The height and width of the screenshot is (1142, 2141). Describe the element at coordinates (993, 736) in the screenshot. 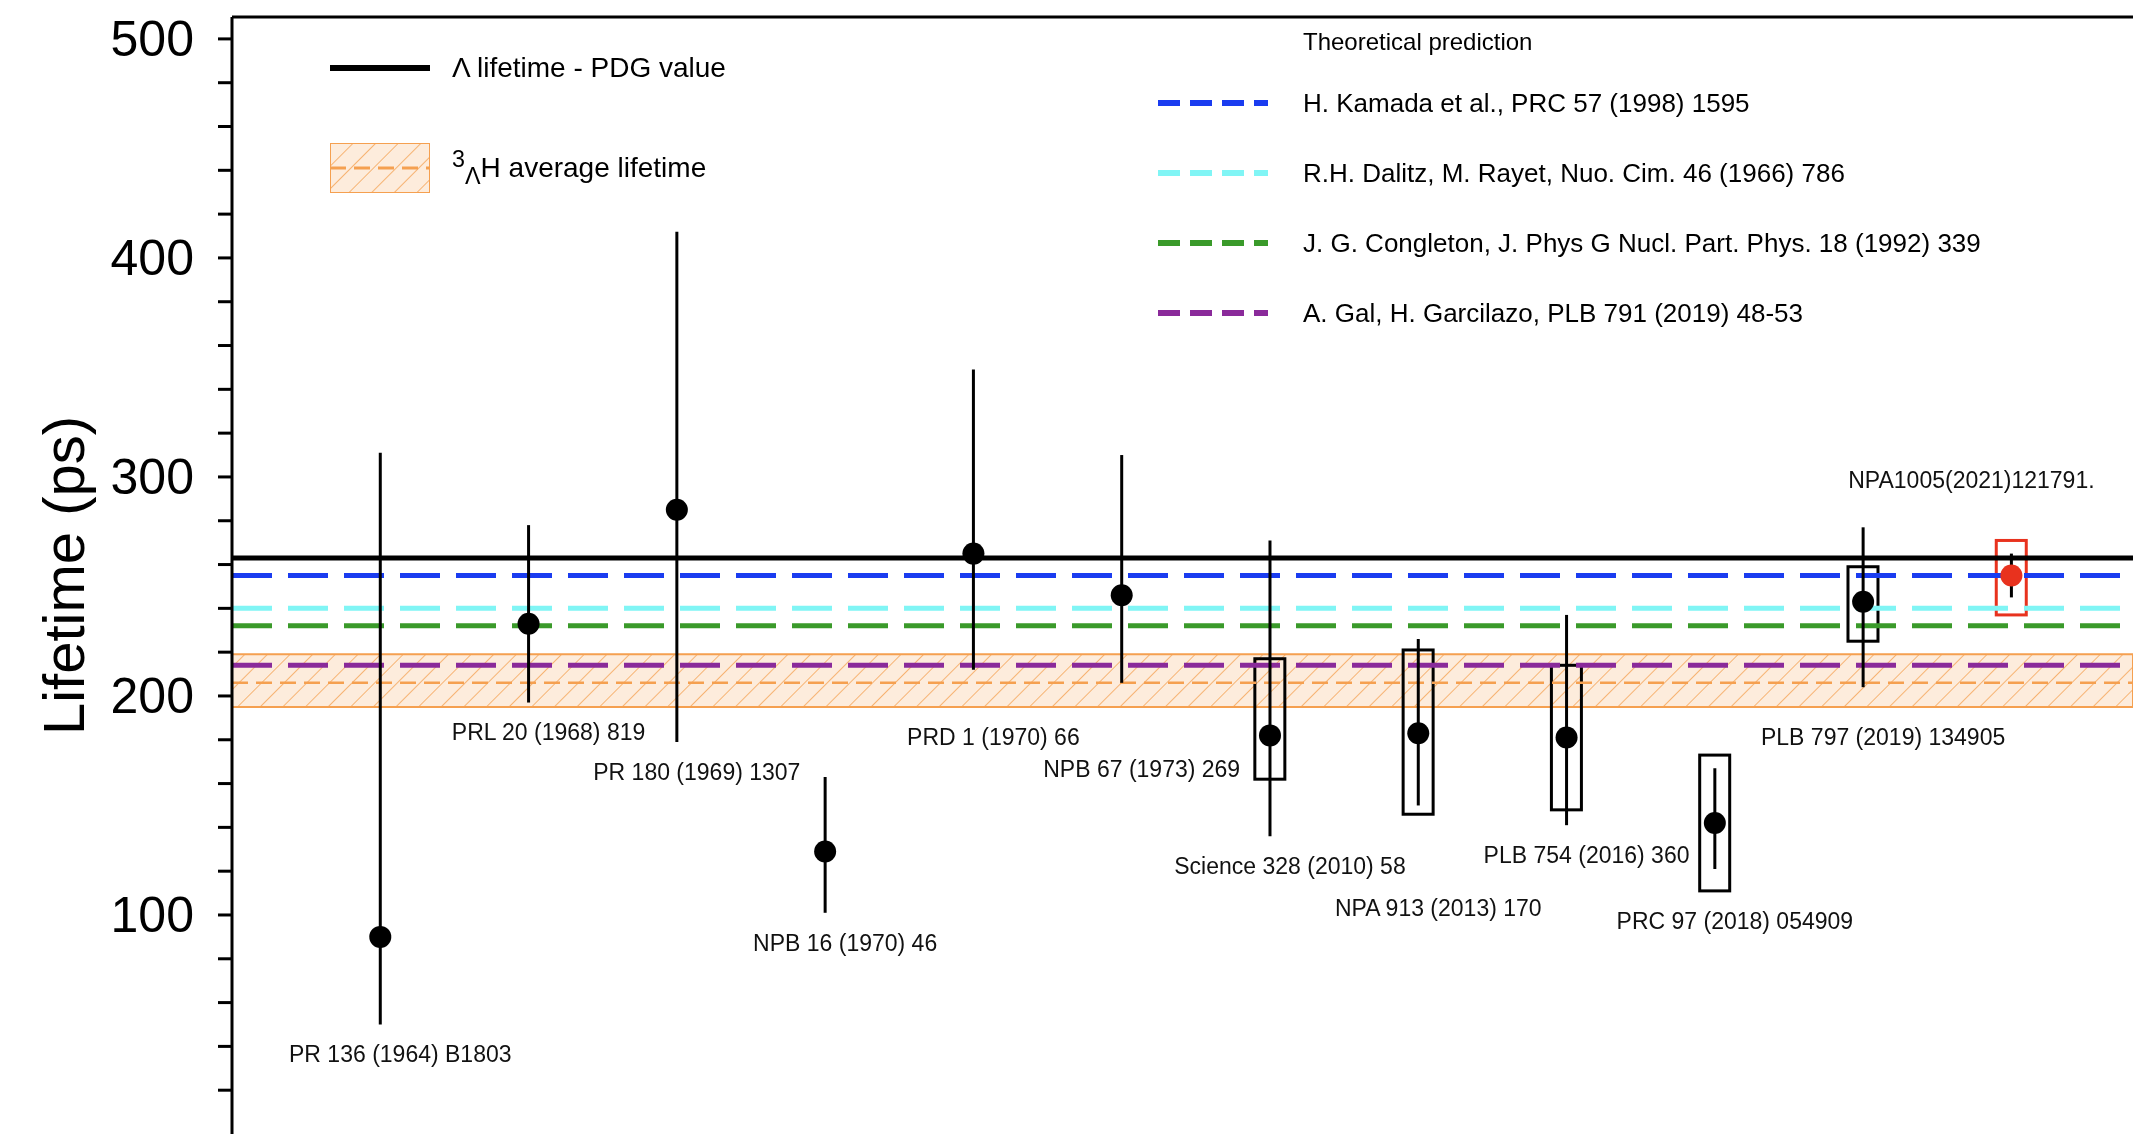

I see `annotation: PRD 1 (1970) 66` at that location.